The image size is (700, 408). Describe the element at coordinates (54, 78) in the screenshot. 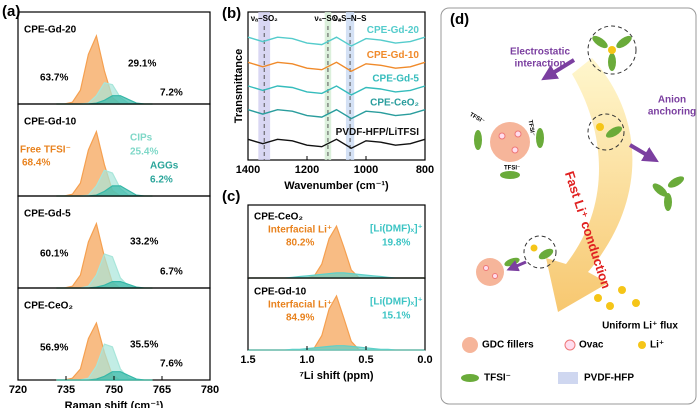

I see `annotation: 63.7%` at that location.